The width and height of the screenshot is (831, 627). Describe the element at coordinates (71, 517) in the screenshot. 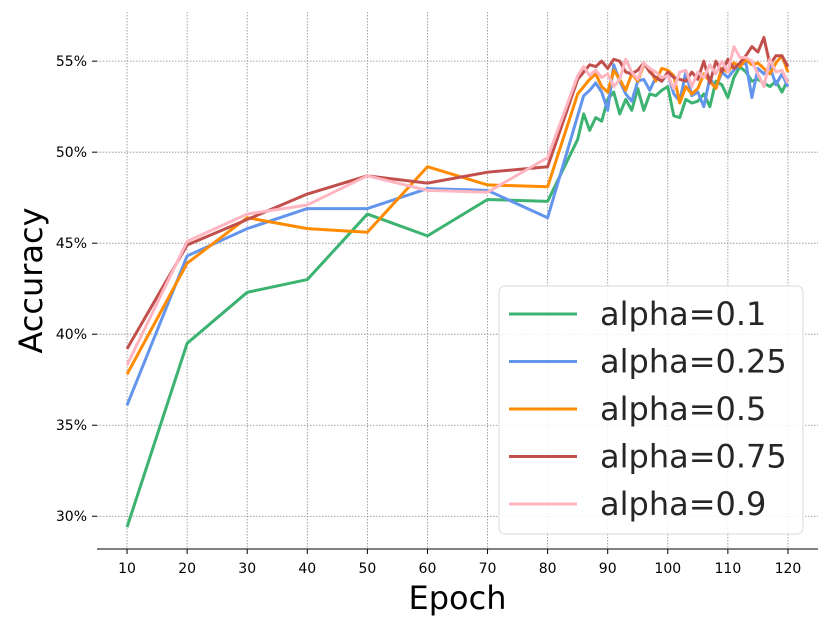

I see `y-tick-label: 30%` at that location.